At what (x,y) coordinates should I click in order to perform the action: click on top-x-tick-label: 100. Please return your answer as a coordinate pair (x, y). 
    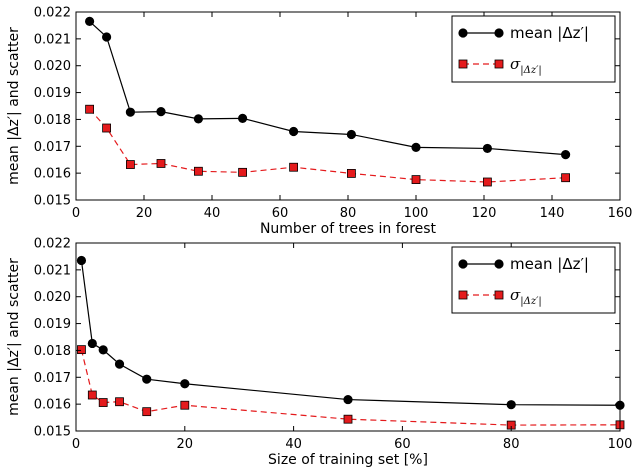
    Looking at the image, I should click on (416, 213).